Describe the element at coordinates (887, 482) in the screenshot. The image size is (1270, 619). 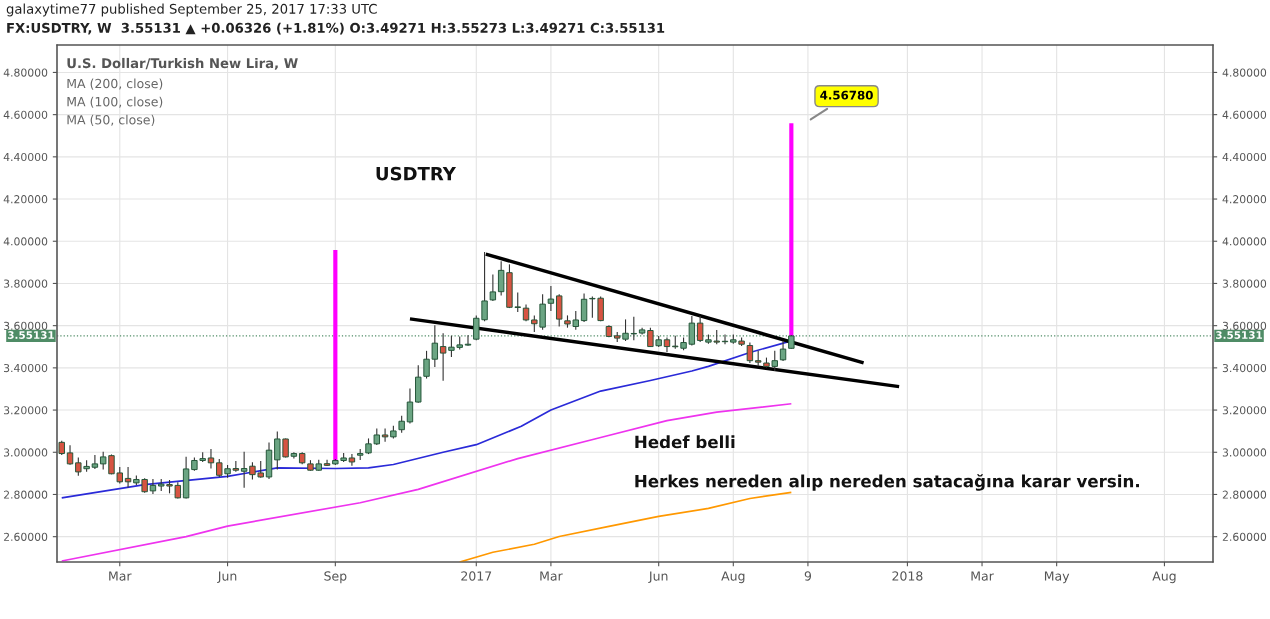
I see `annotation: Herkes nereden alıp nereden satacağına karar versin.` at that location.